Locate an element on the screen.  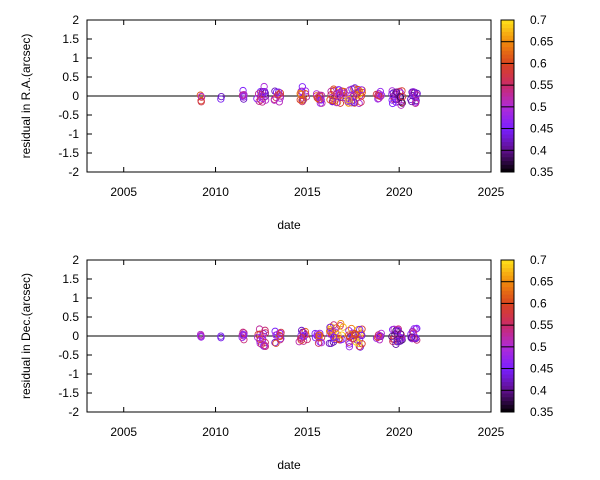
y-tick-label: 1.5 is located at coordinates (70, 279).